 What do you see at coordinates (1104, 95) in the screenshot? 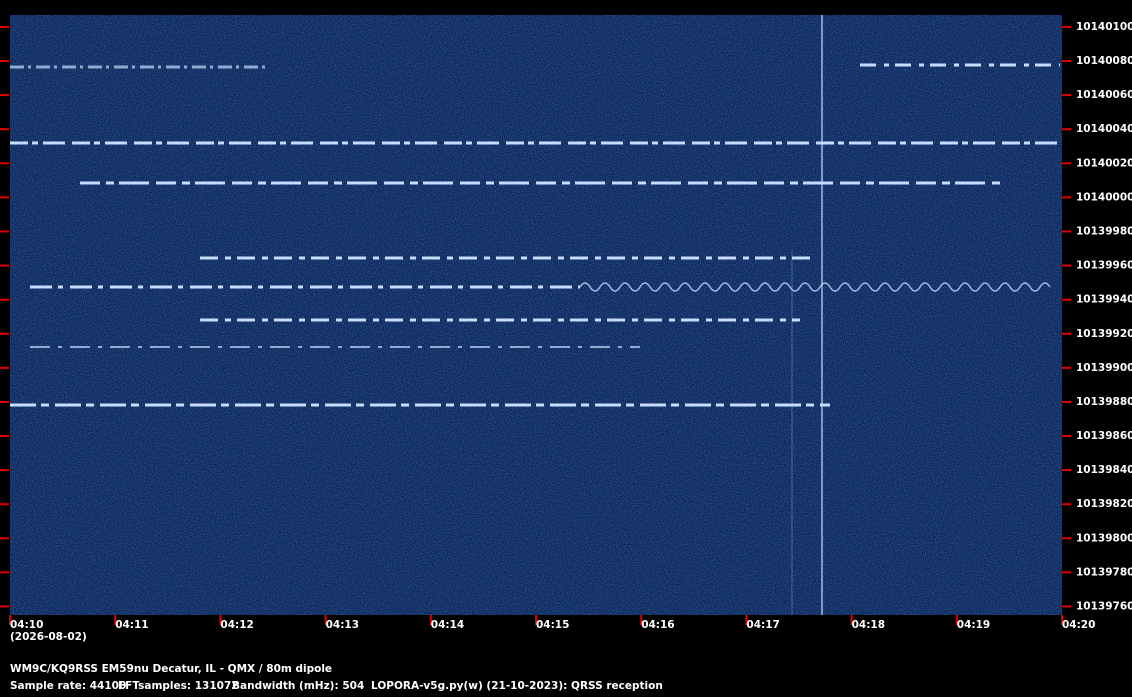
I see `y-tick-label: 10140060` at bounding box center [1104, 95].